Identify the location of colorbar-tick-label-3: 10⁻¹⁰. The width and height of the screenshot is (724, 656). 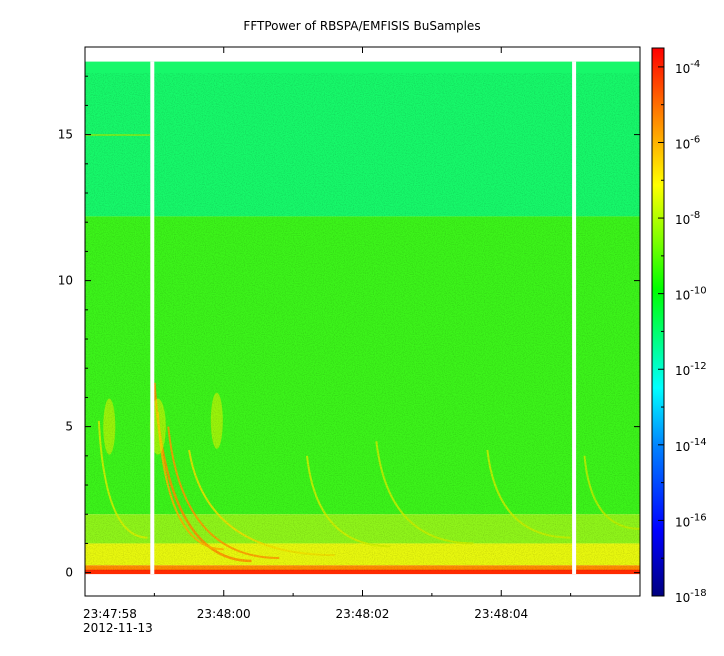
(691, 294).